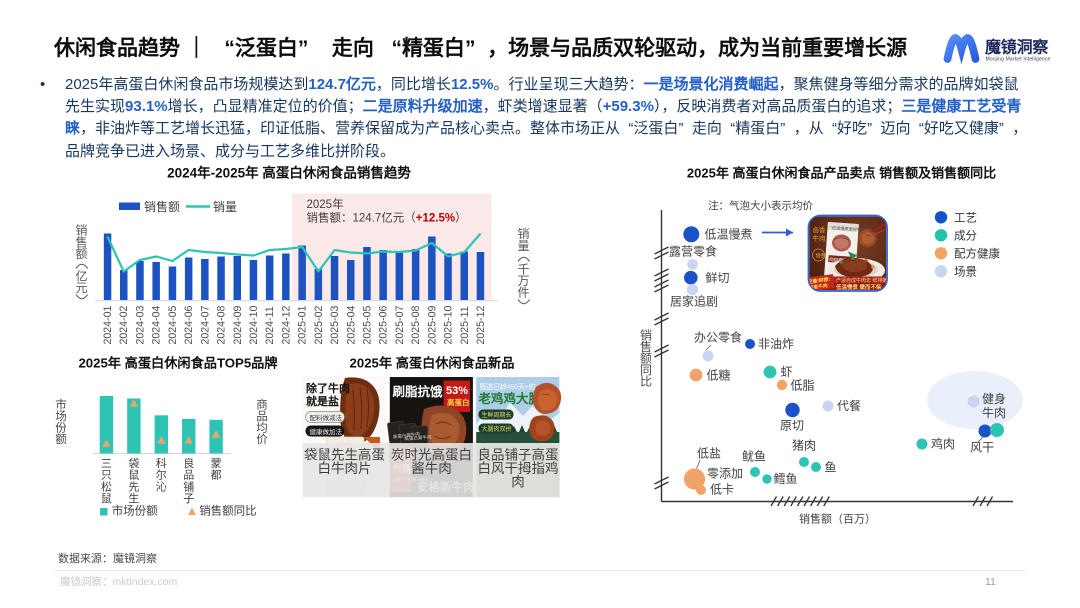 Image resolution: width=1080 pixels, height=608 pixels. Describe the element at coordinates (709, 454) in the screenshot. I see `svg-text: 低盐` at that location.